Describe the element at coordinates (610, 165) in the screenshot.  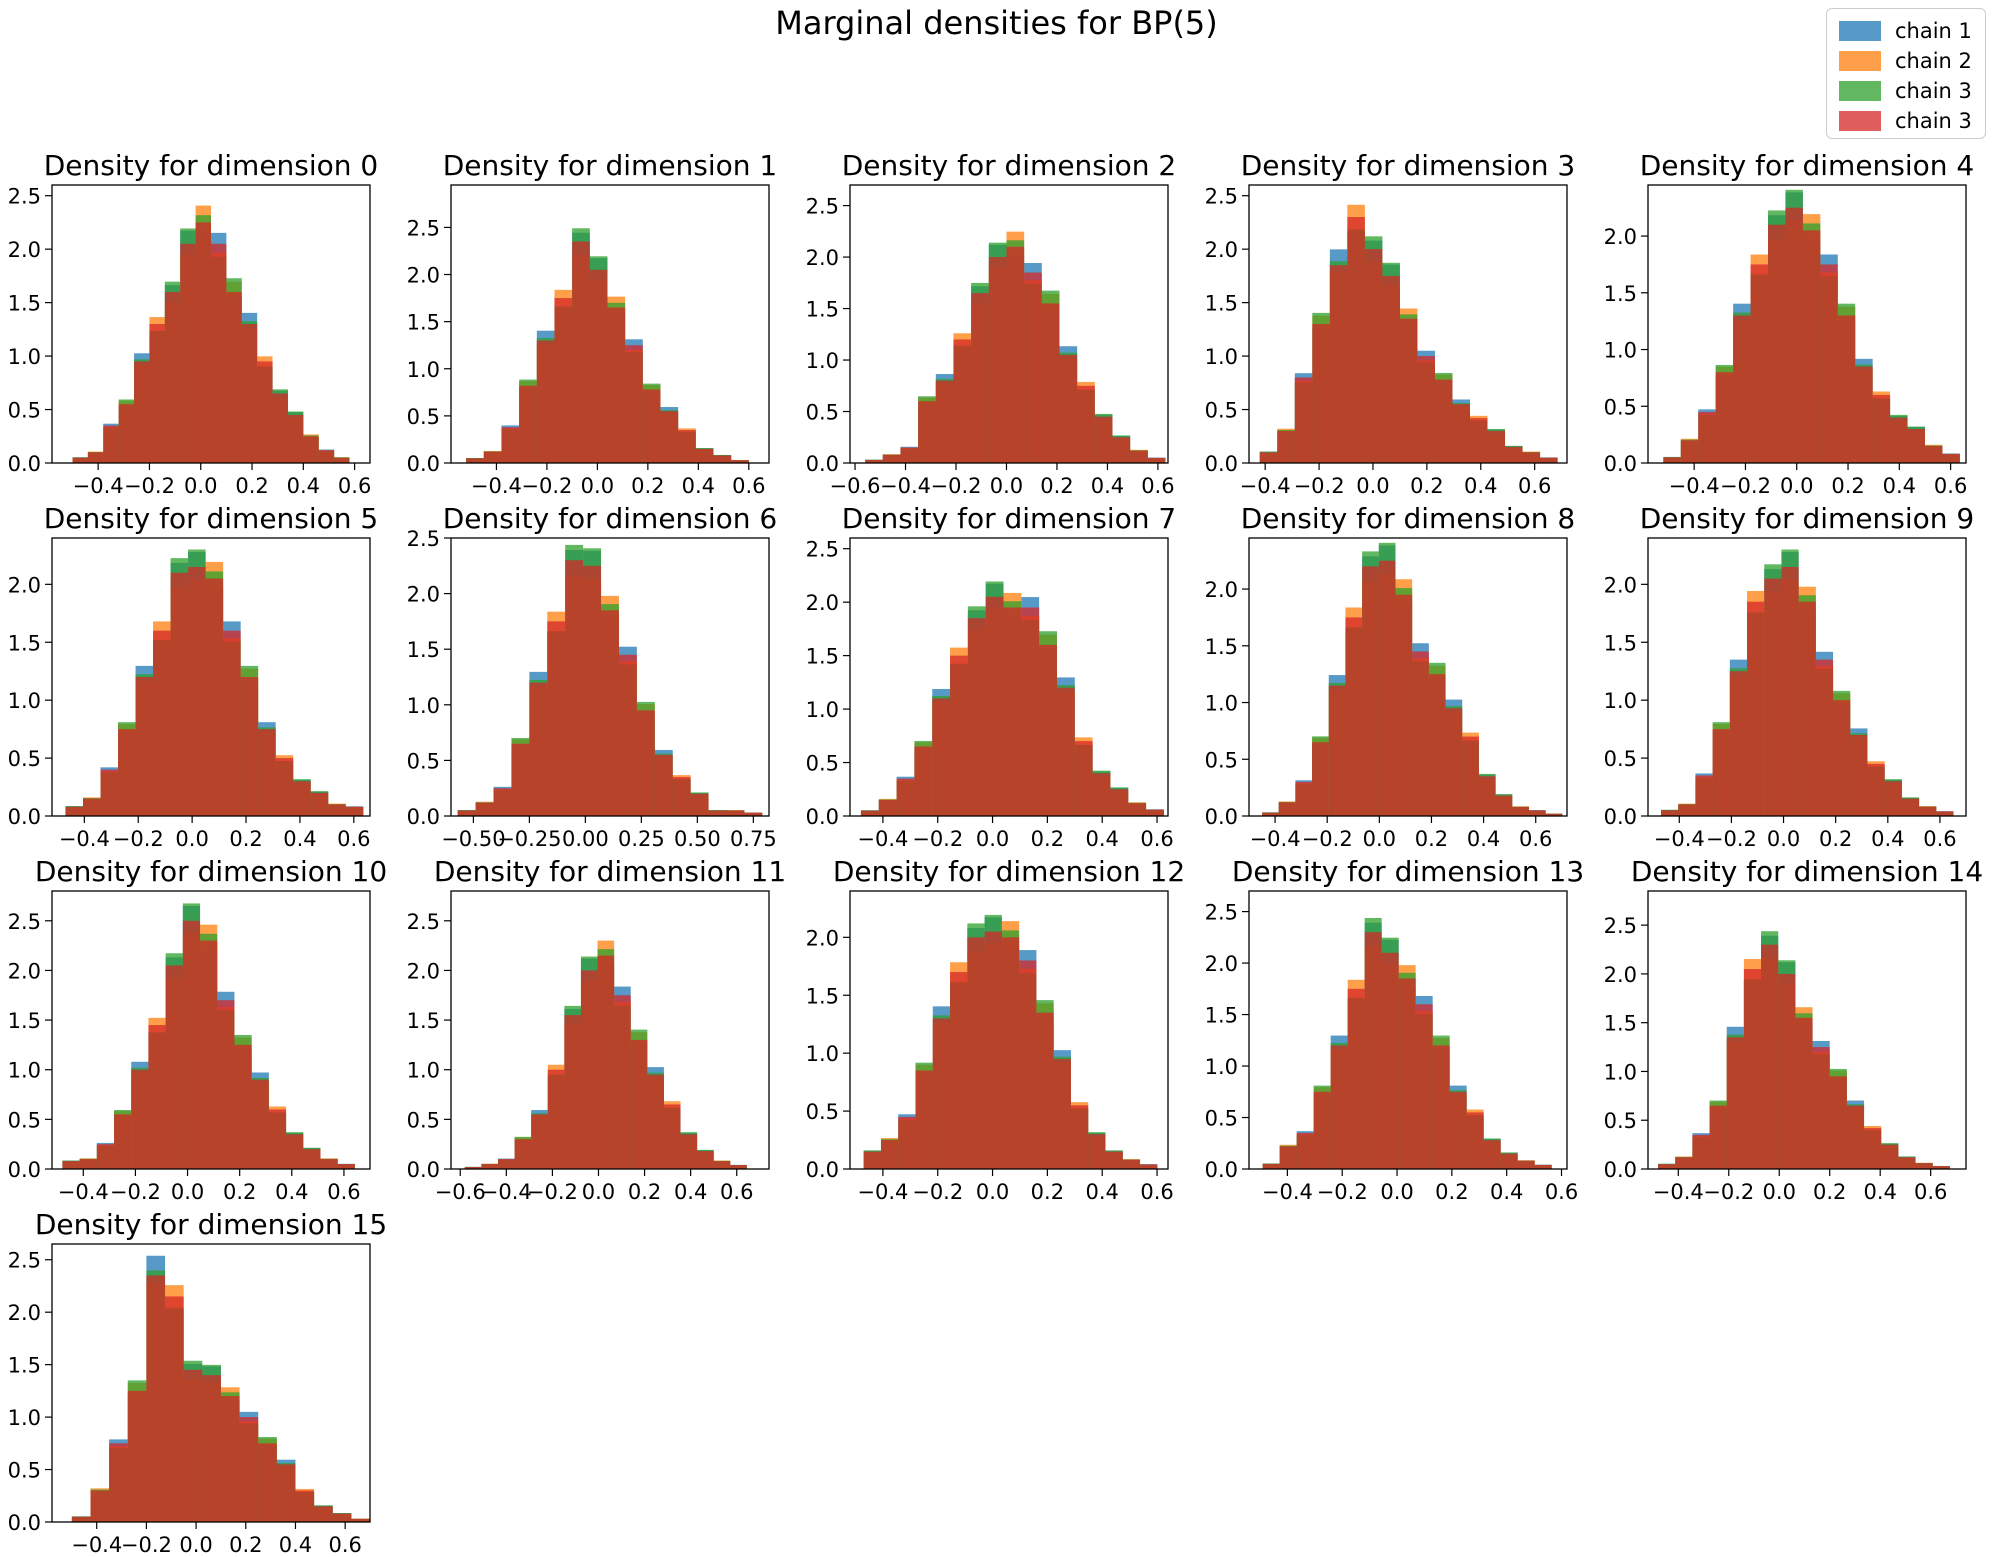
I see `subplot-title: Density for dimension 1` at that location.